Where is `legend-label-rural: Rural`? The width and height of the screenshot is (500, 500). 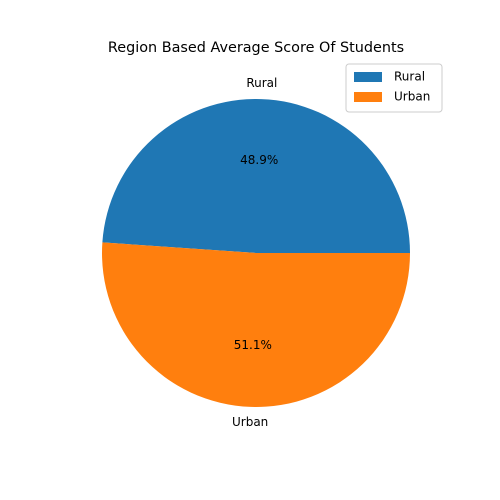
legend-label-rural: Rural is located at coordinates (409, 77).